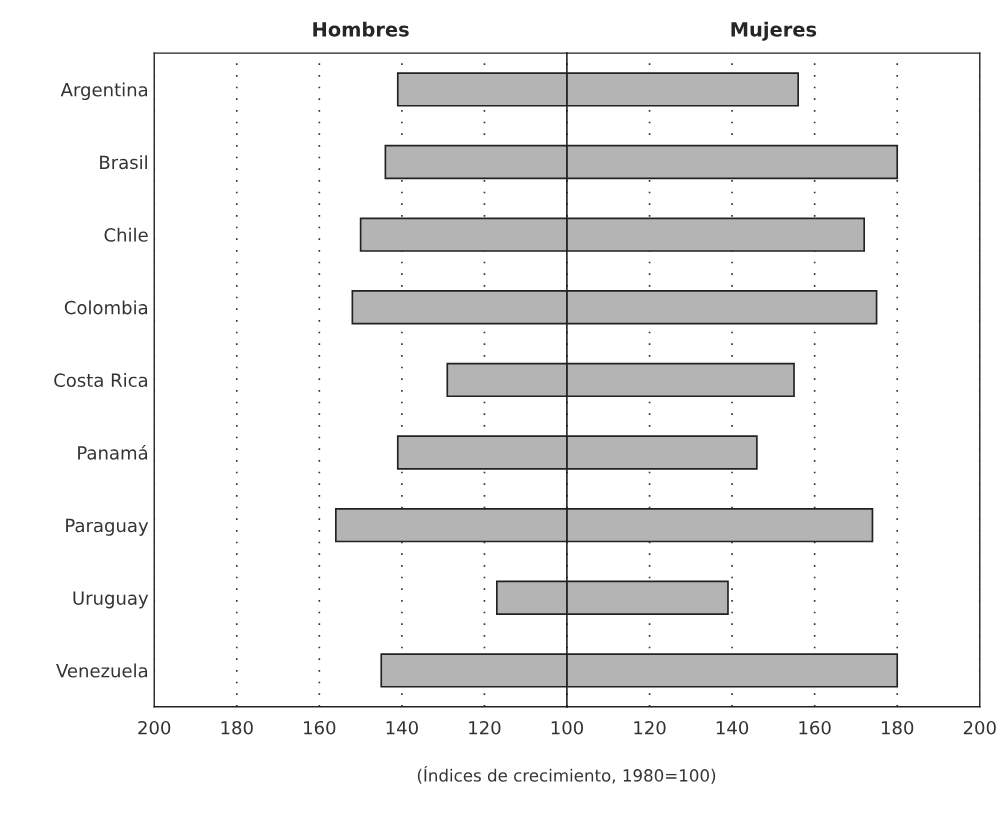 This screenshot has height=817, width=1008. What do you see at coordinates (126, 234) in the screenshot?
I see `y-tick-label: Chile` at bounding box center [126, 234].